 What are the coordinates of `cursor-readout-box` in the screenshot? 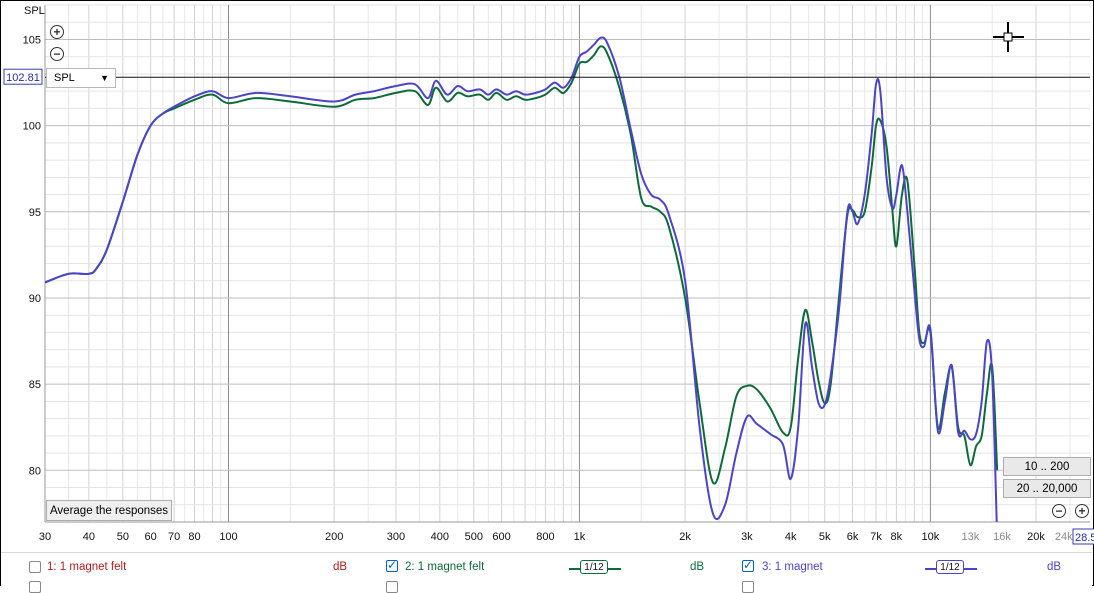 It's located at (23, 76).